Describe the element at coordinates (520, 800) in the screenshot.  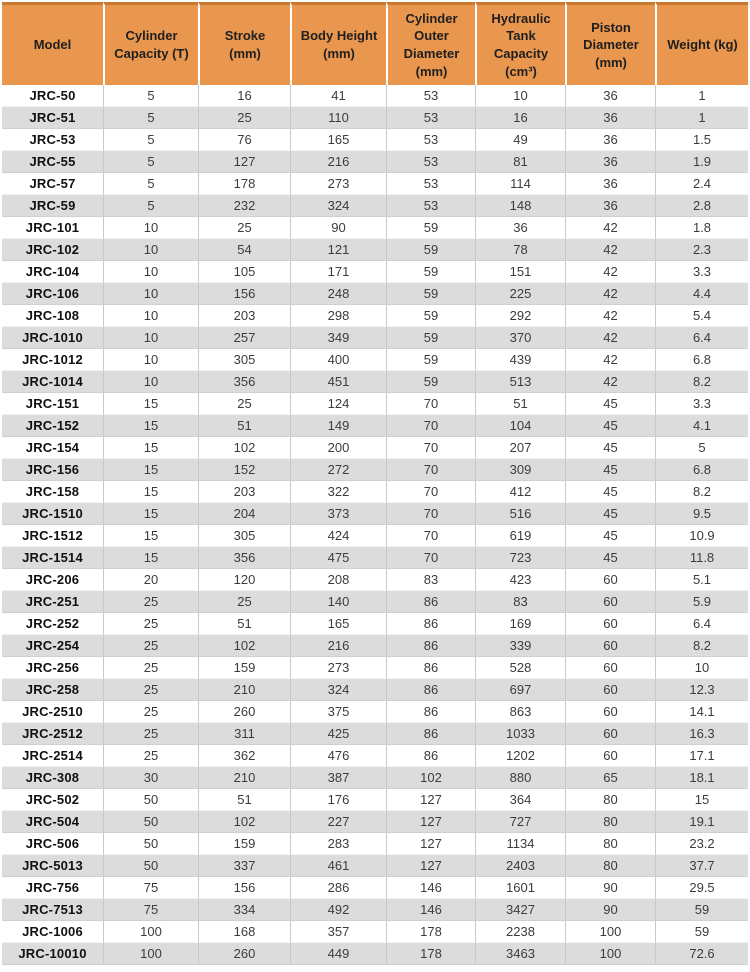
I see `cell-hydraulic_tank_capacity: 364` at that location.